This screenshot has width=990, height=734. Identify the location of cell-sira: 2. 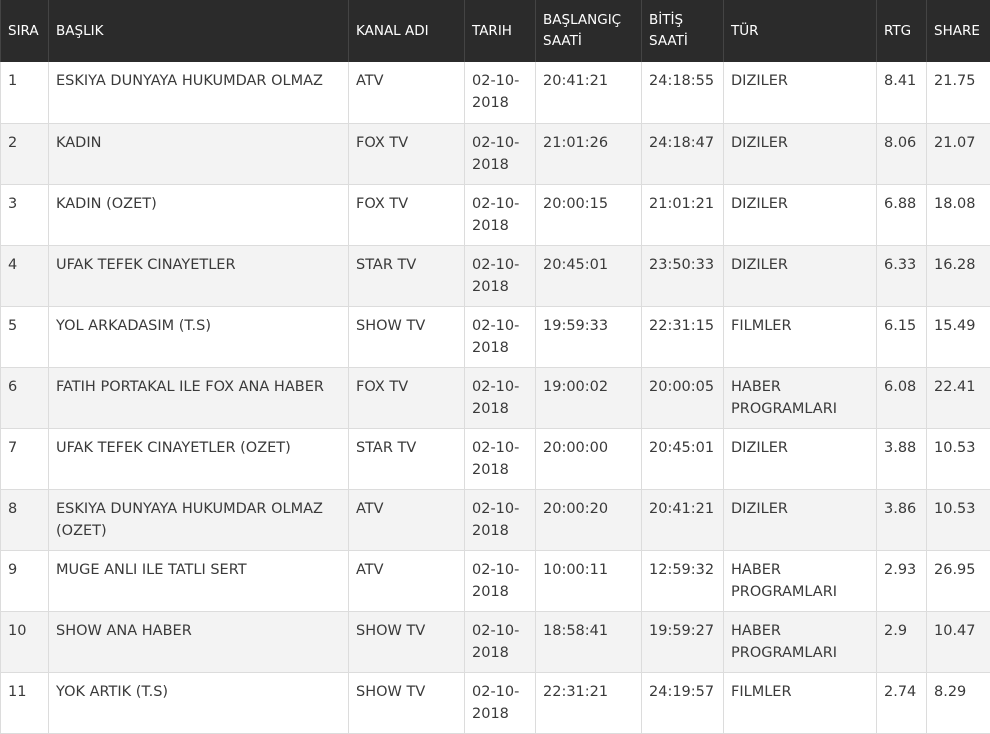
(25, 153).